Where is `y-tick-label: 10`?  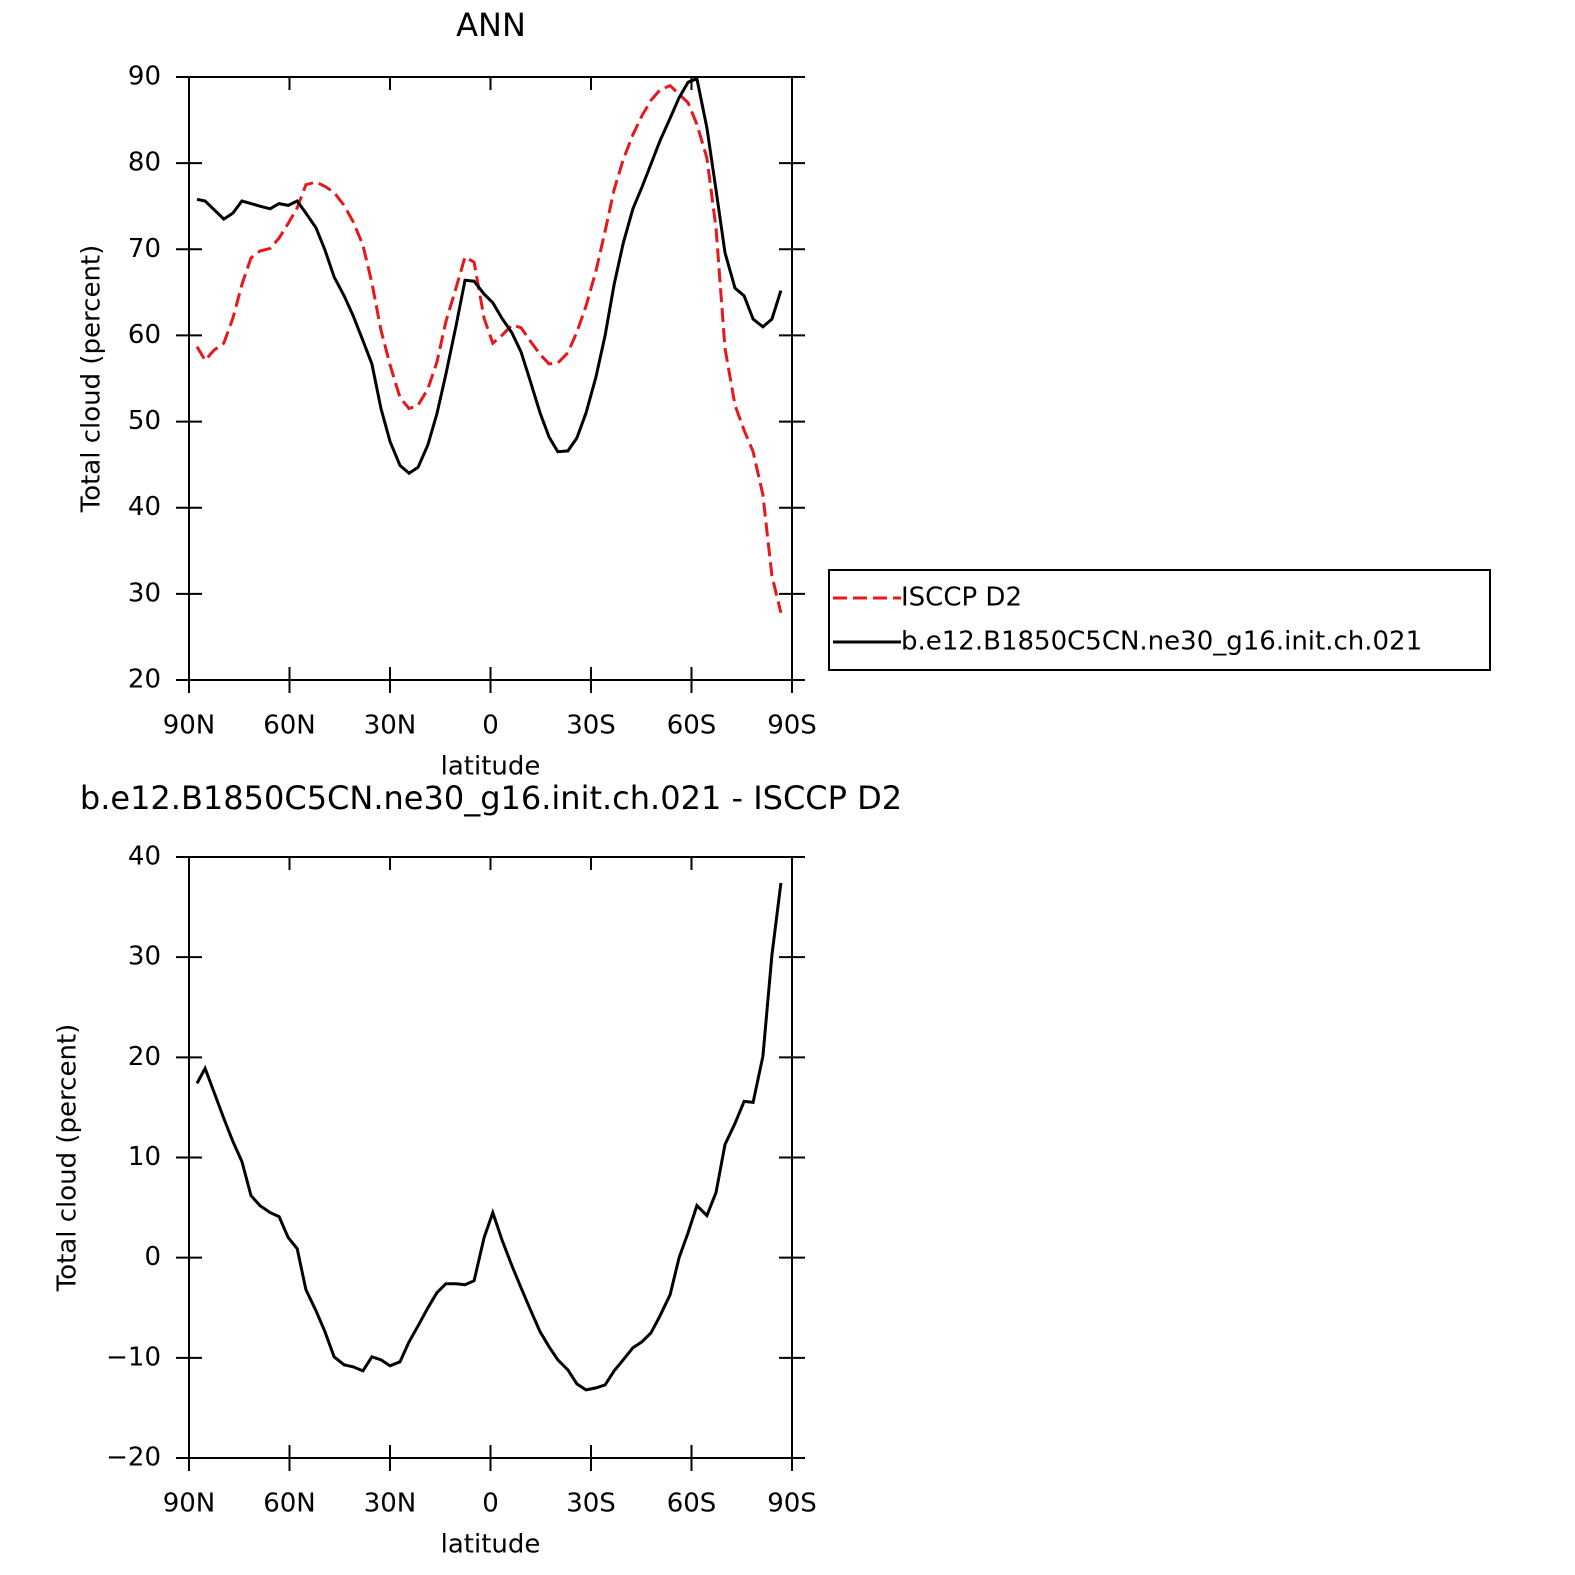
y-tick-label: 10 is located at coordinates (144, 1157).